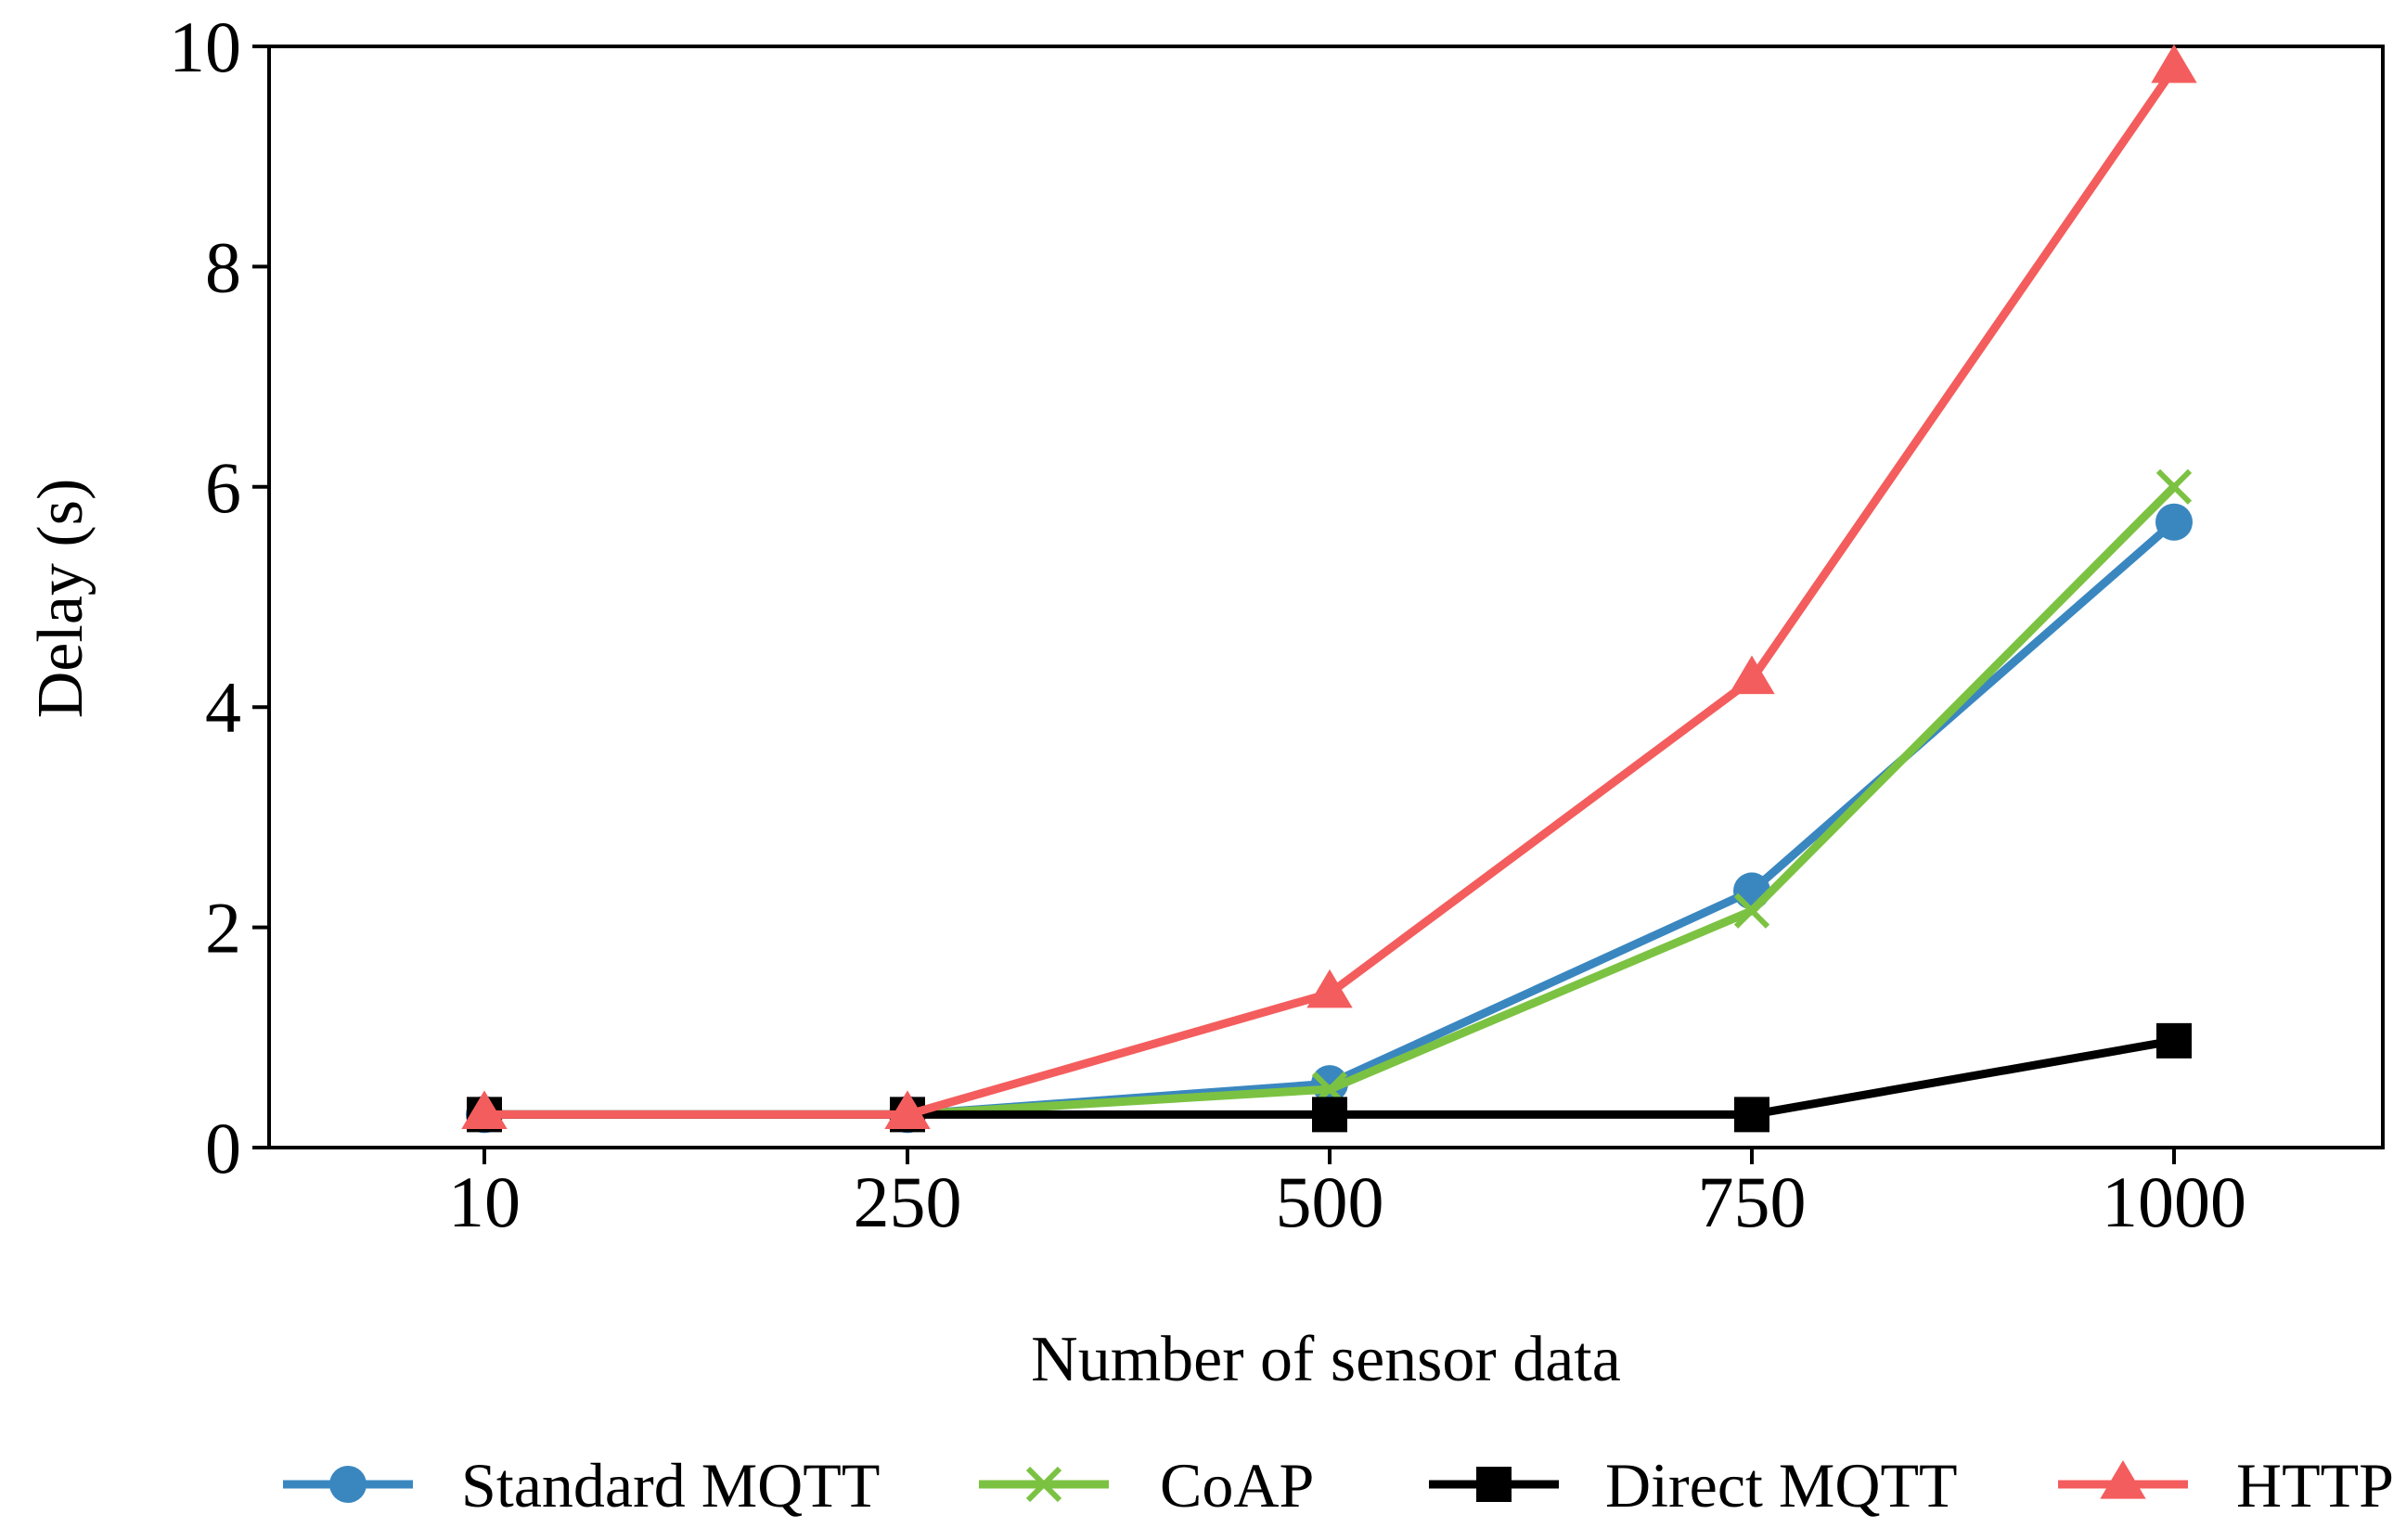 Image resolution: width=2406 pixels, height=1540 pixels. Describe the element at coordinates (2174, 1201) in the screenshot. I see `x-tick-label-1000: 1000` at that location.